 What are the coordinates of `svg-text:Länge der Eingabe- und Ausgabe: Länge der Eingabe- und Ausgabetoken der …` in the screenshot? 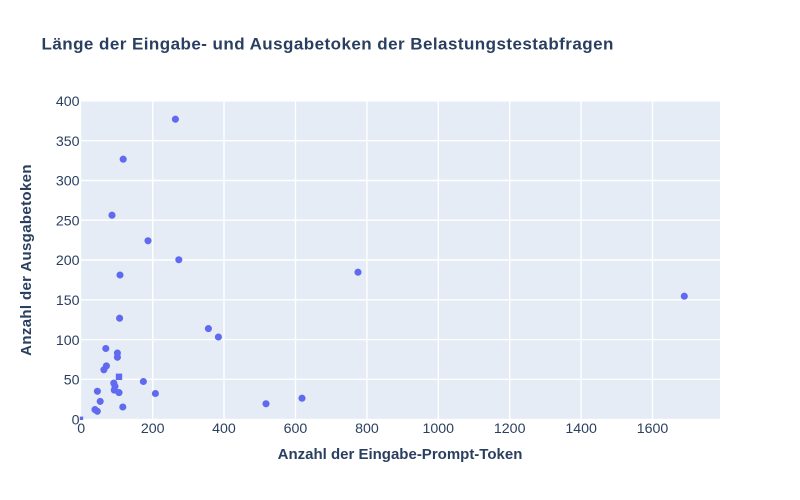 It's located at (328, 44).